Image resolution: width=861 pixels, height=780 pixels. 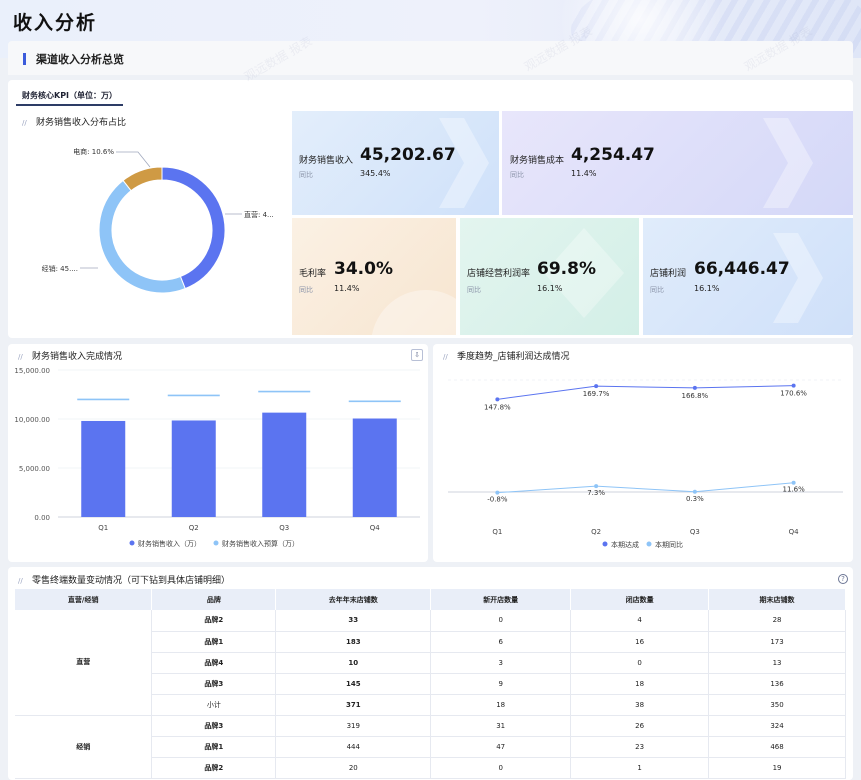 What do you see at coordinates (640, 684) in the screenshot?
I see `value-cell: 18` at bounding box center [640, 684].